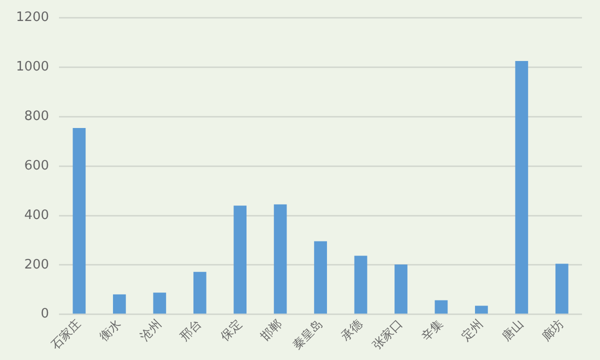  I want to click on x-tick-label: 邯郸, so click(271, 330).